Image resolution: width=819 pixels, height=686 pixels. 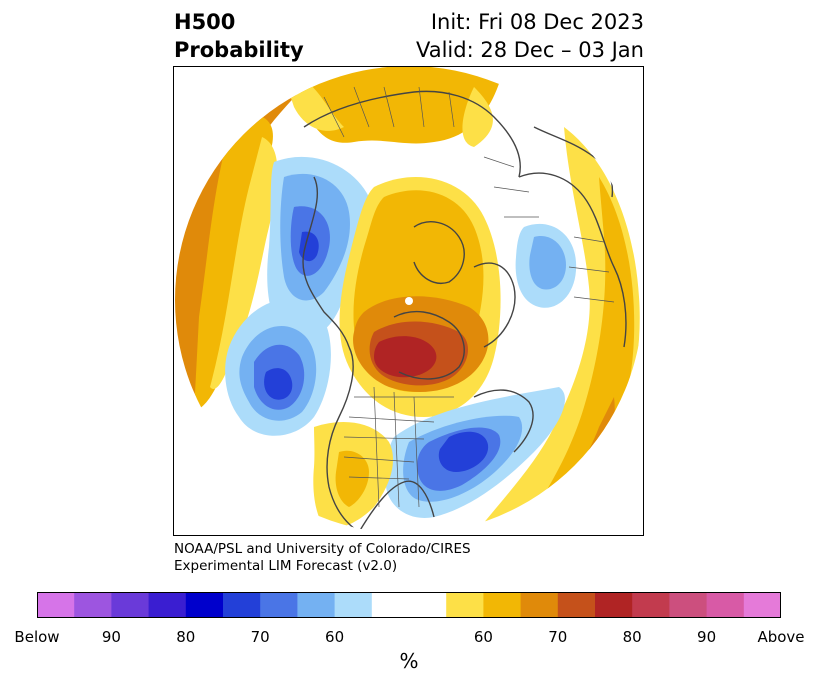 What do you see at coordinates (529, 50) in the screenshot?
I see `valid-dates: Valid: 28 Dec – 03 Jan` at bounding box center [529, 50].